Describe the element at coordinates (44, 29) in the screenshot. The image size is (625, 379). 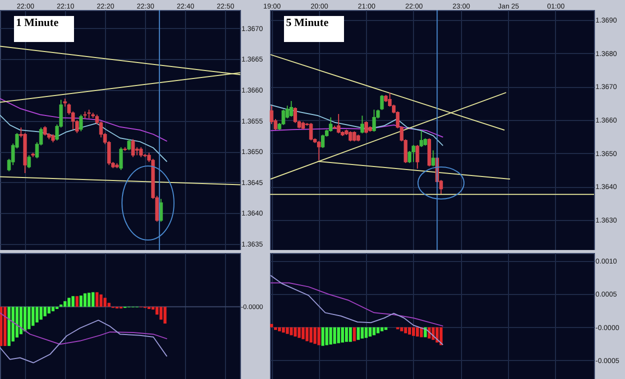
I see `text: 1 Minute` at that location.